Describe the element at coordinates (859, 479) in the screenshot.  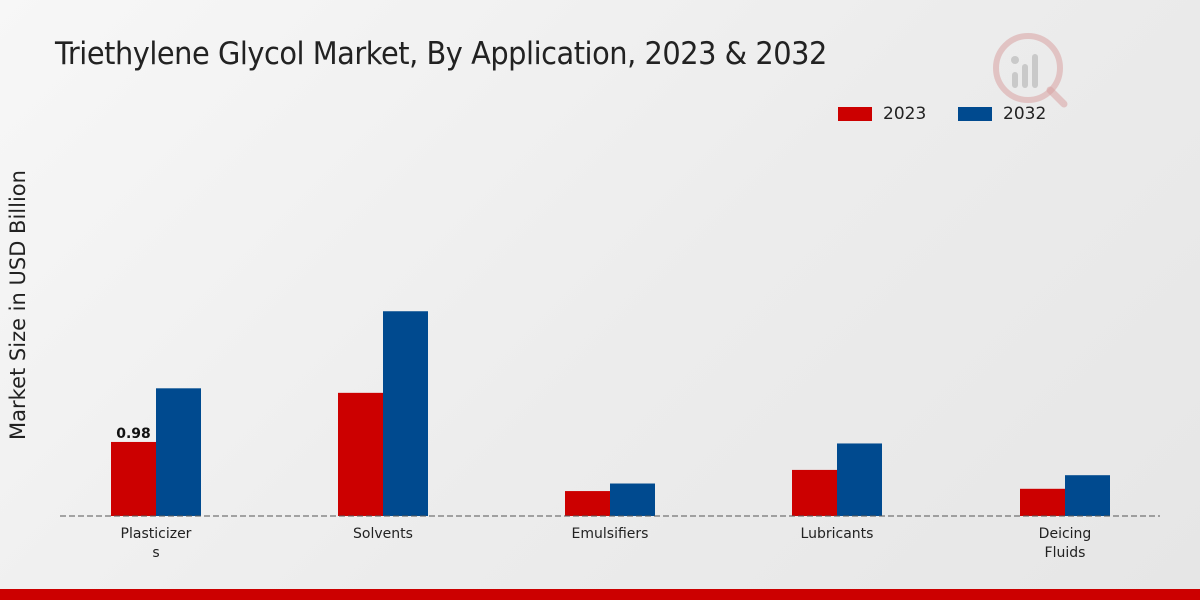
I see `bar-2032-lubricants` at that location.